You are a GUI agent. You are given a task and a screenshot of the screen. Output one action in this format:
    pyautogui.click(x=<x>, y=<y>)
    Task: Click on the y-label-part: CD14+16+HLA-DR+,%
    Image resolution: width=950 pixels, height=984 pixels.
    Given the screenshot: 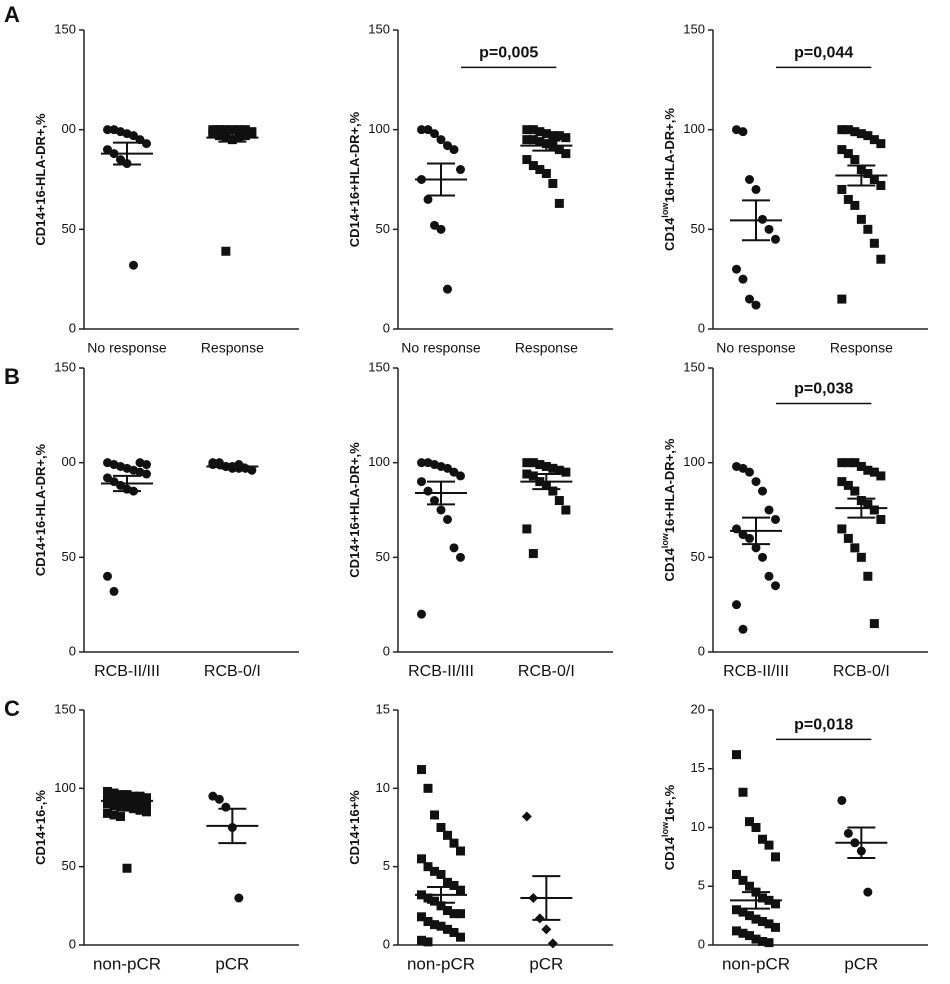 What is the action you would take?
    pyautogui.click(x=354, y=510)
    